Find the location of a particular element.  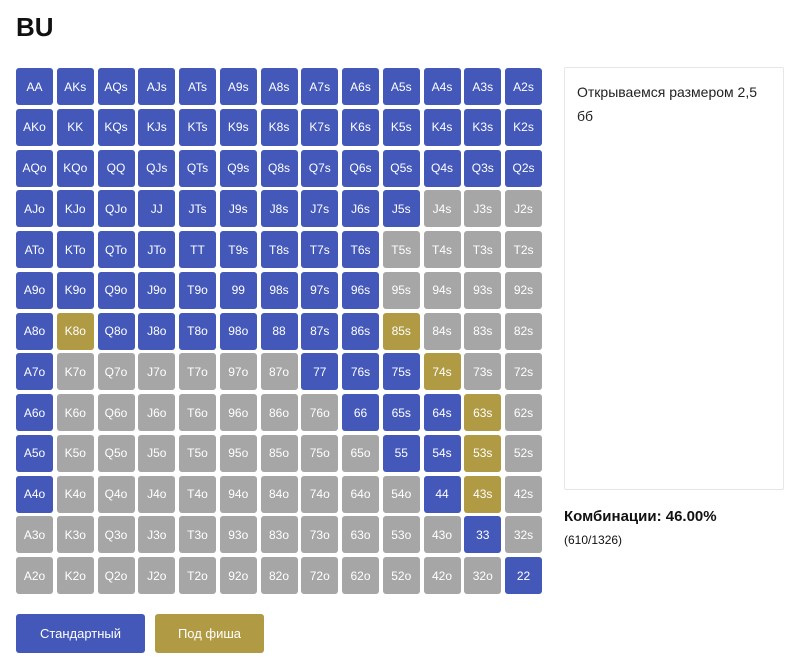

hand-cell-T4s: T4s is located at coordinates (442, 249).